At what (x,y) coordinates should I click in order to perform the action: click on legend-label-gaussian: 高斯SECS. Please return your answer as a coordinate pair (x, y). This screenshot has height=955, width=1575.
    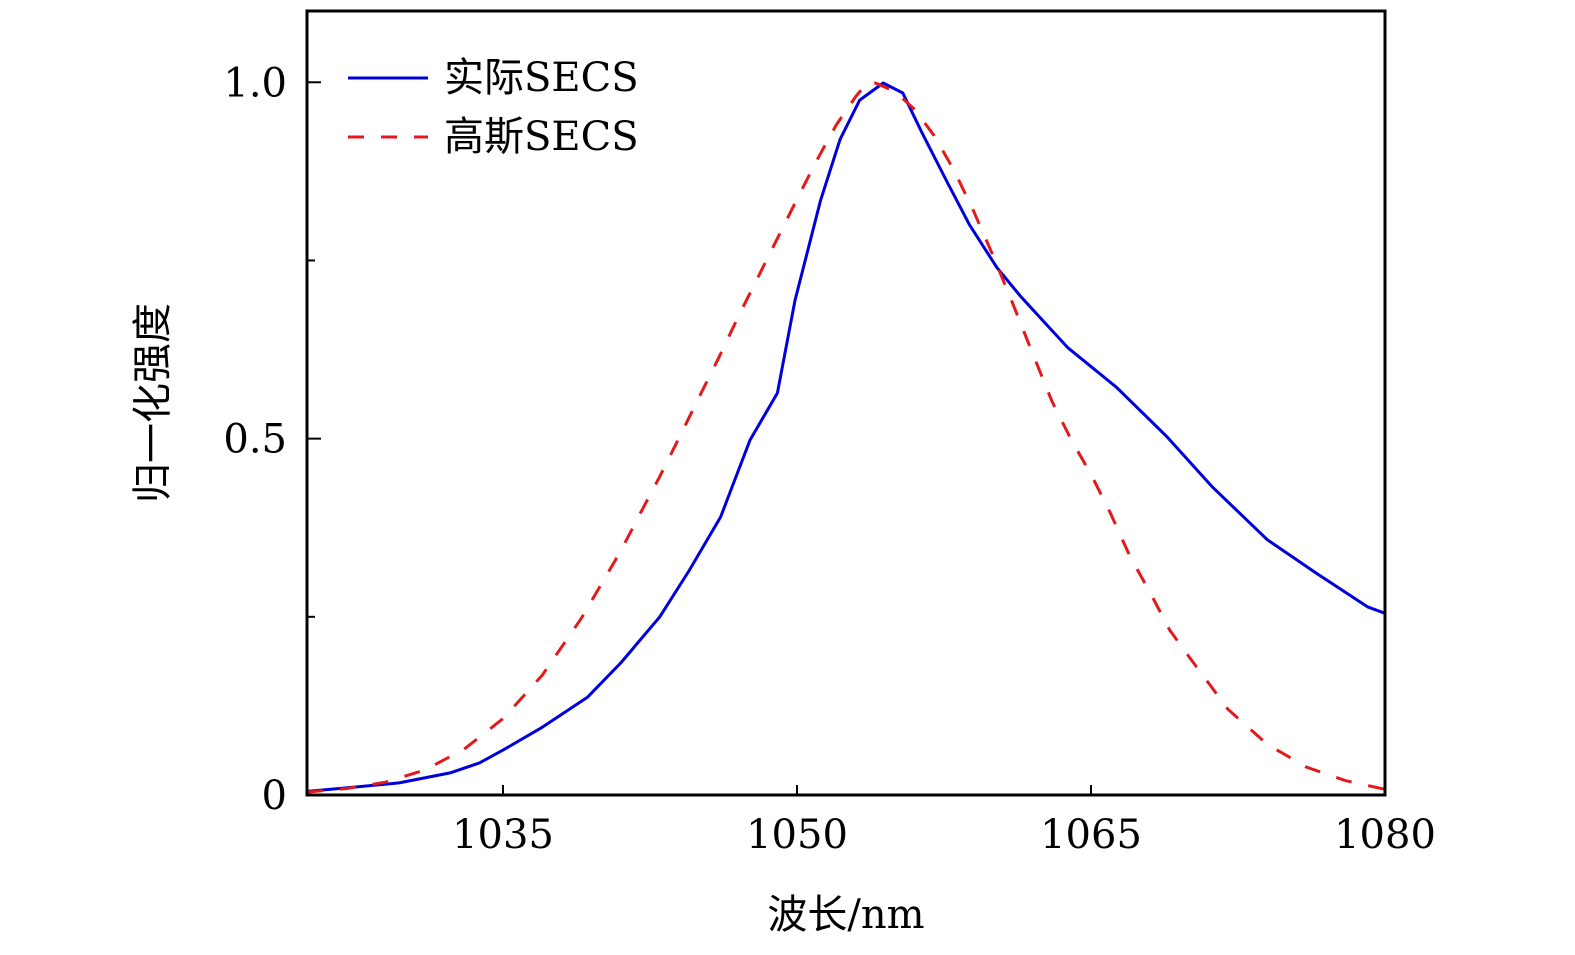
    Looking at the image, I should click on (541, 137).